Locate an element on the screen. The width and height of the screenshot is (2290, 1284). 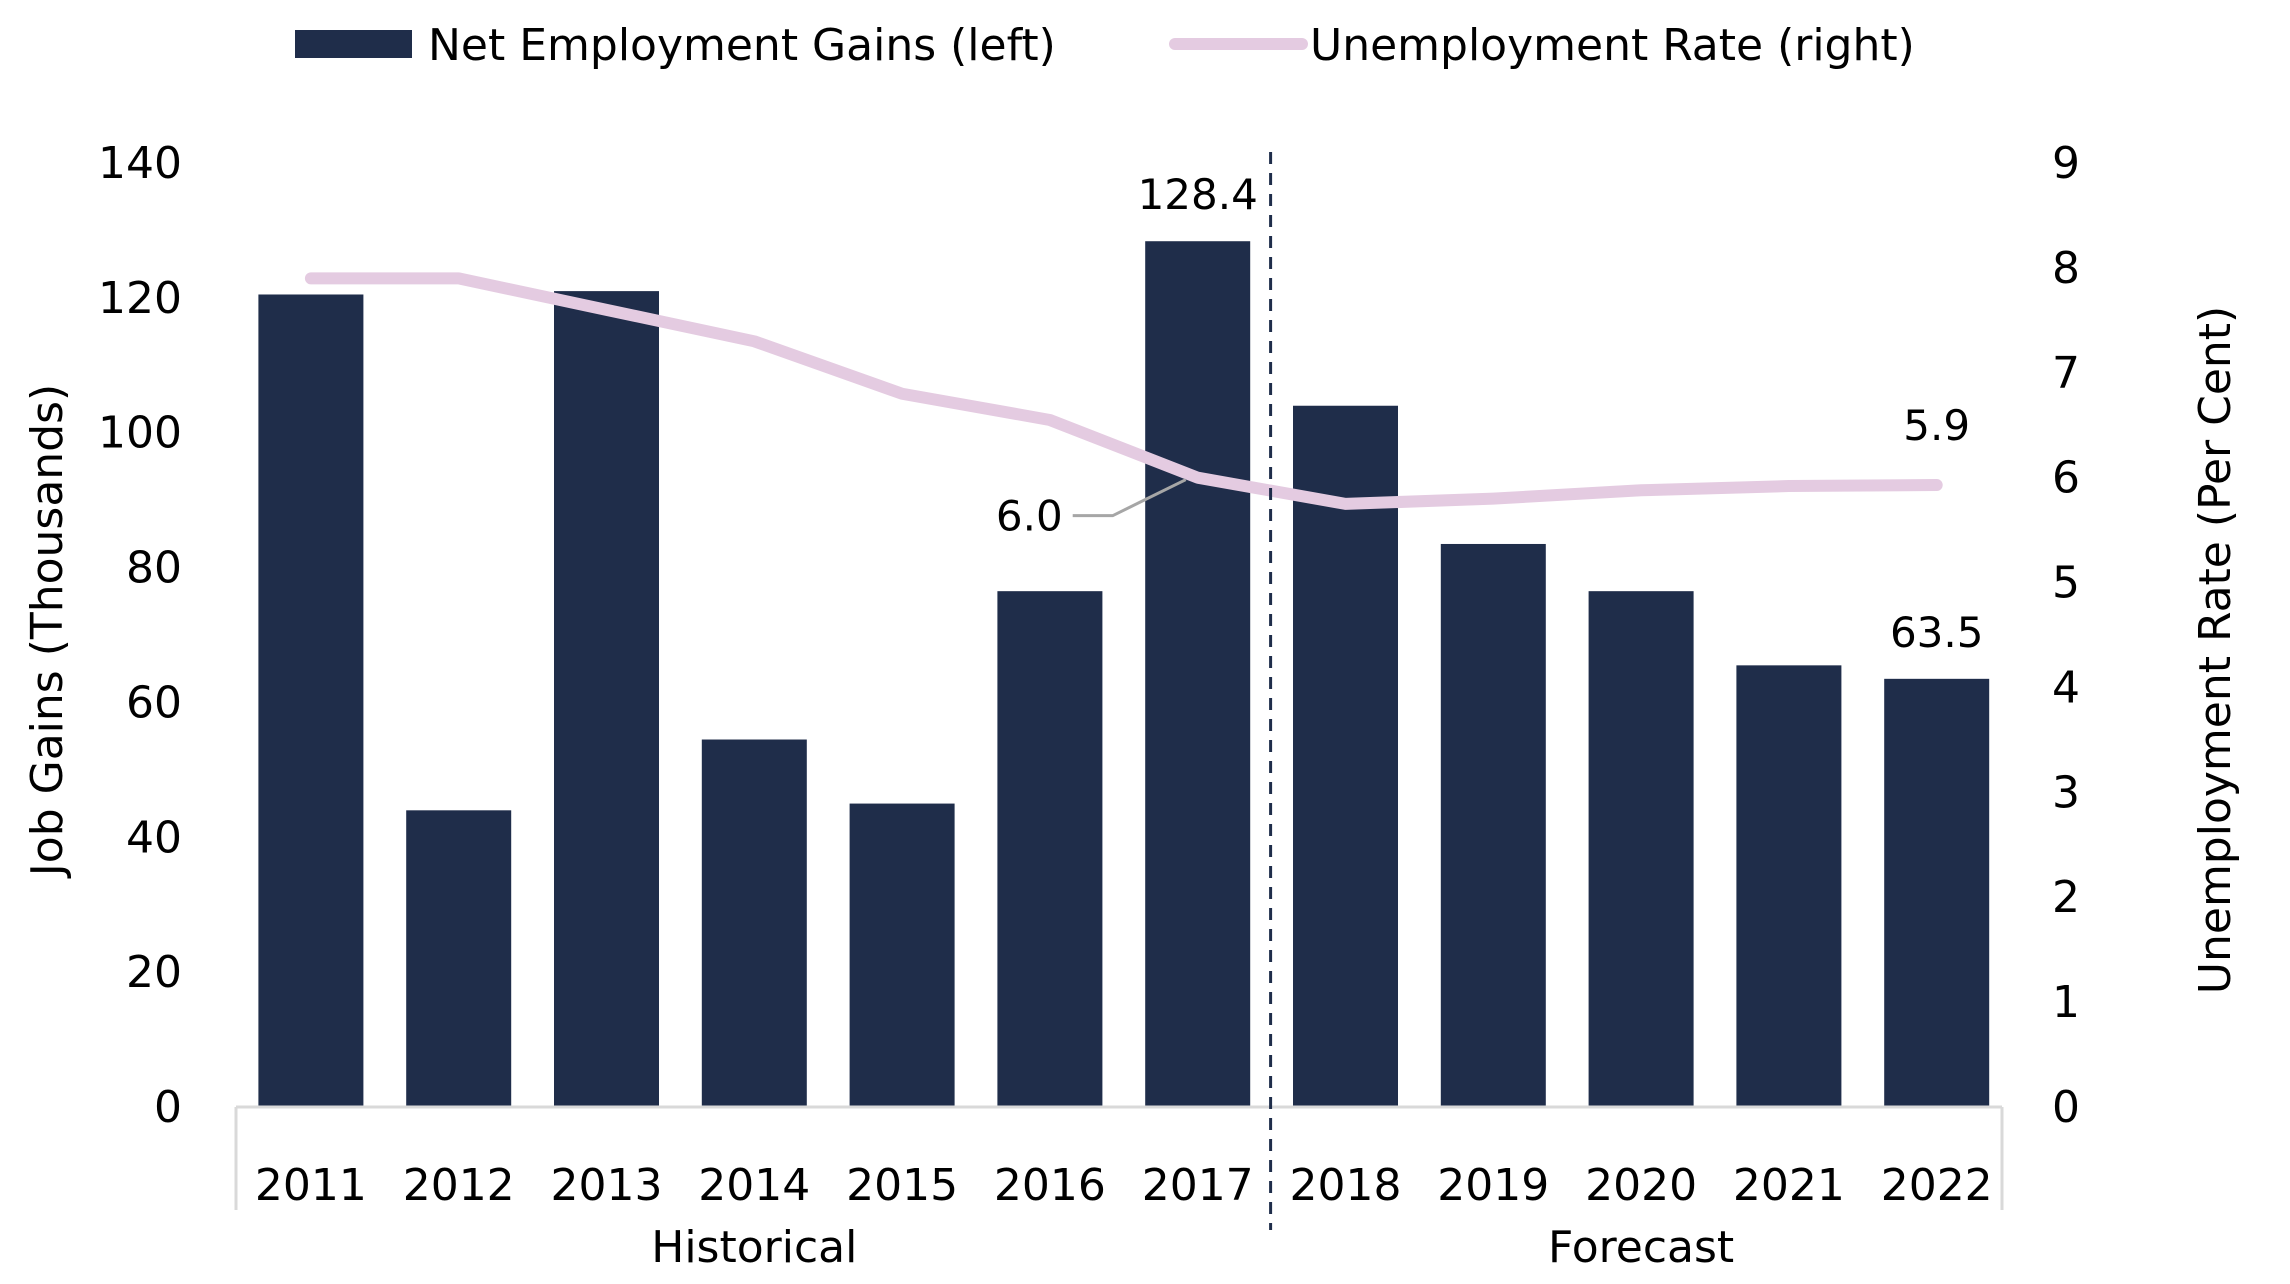
x-tick-label-2013: 2013 is located at coordinates (607, 1185).